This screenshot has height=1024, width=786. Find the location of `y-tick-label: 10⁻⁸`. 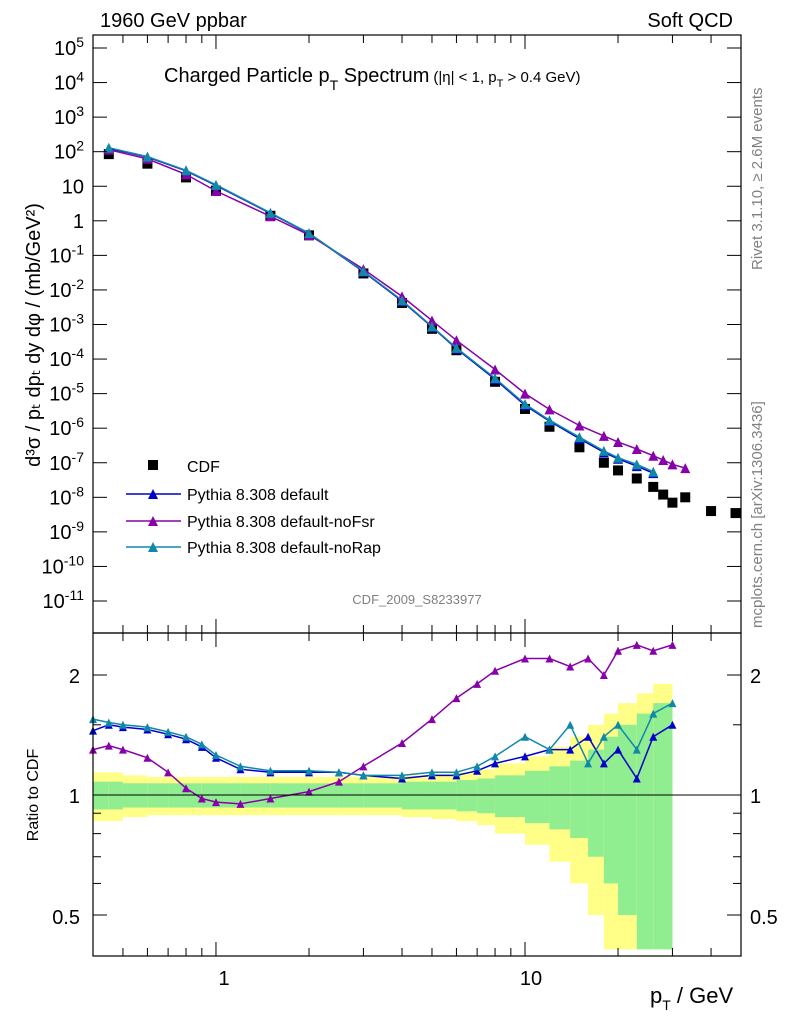

y-tick-label: 10⁻⁸ is located at coordinates (66, 496).